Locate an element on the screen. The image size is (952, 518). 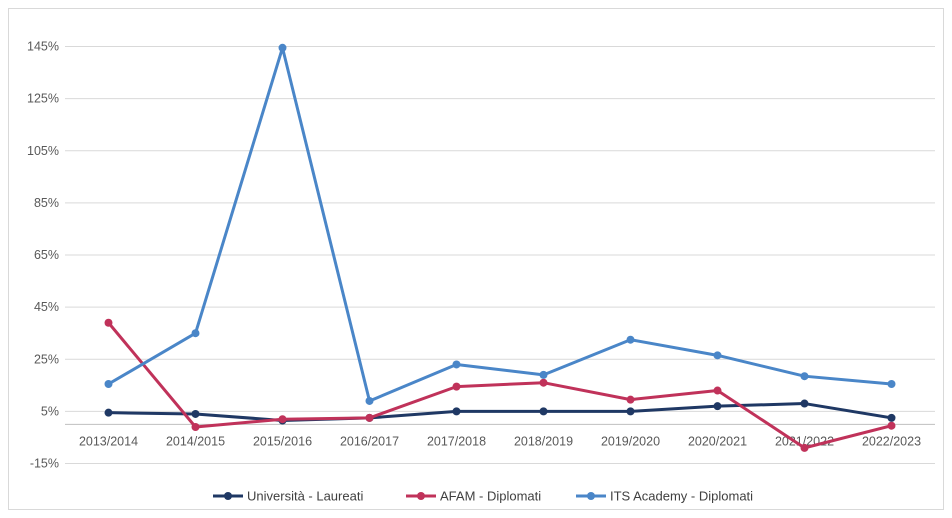
x-tick-label: 2014/2015 is located at coordinates (195, 441).